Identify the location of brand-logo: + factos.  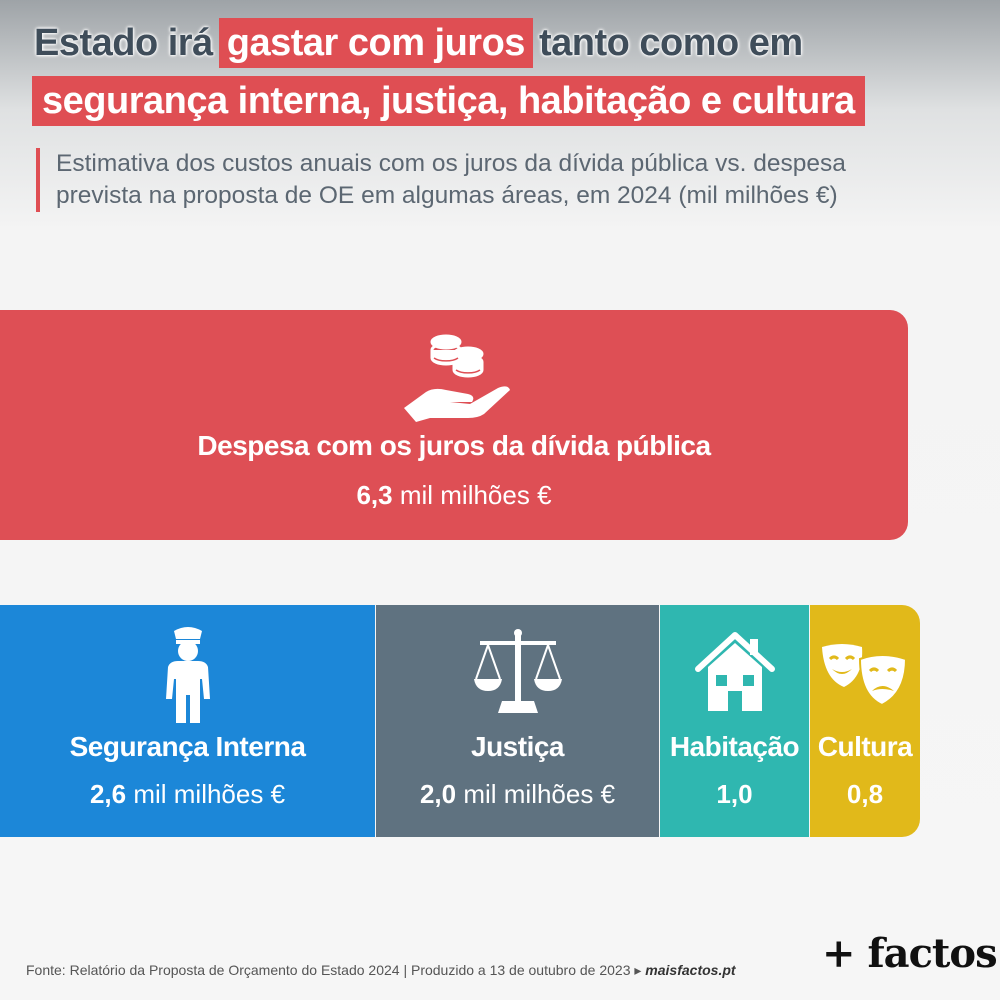
(910, 953).